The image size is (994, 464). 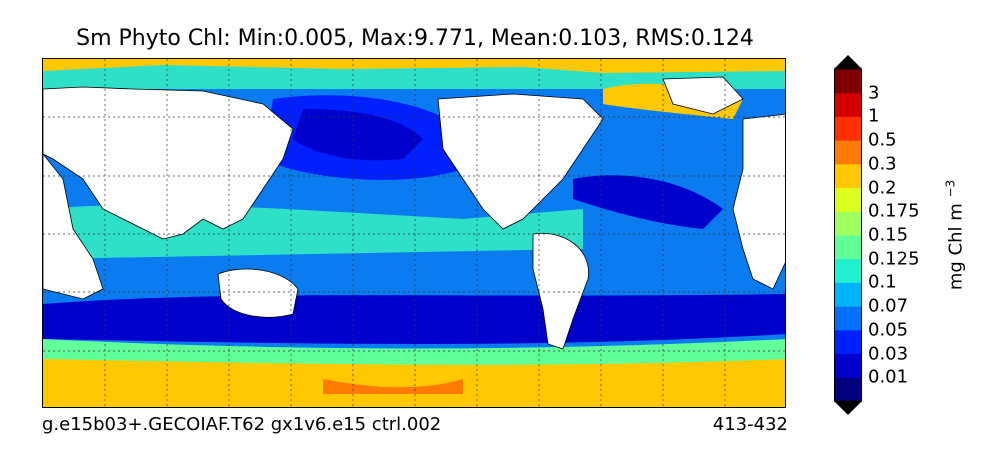 What do you see at coordinates (882, 282) in the screenshot?
I see `colorbar-tick-label: 0.1` at bounding box center [882, 282].